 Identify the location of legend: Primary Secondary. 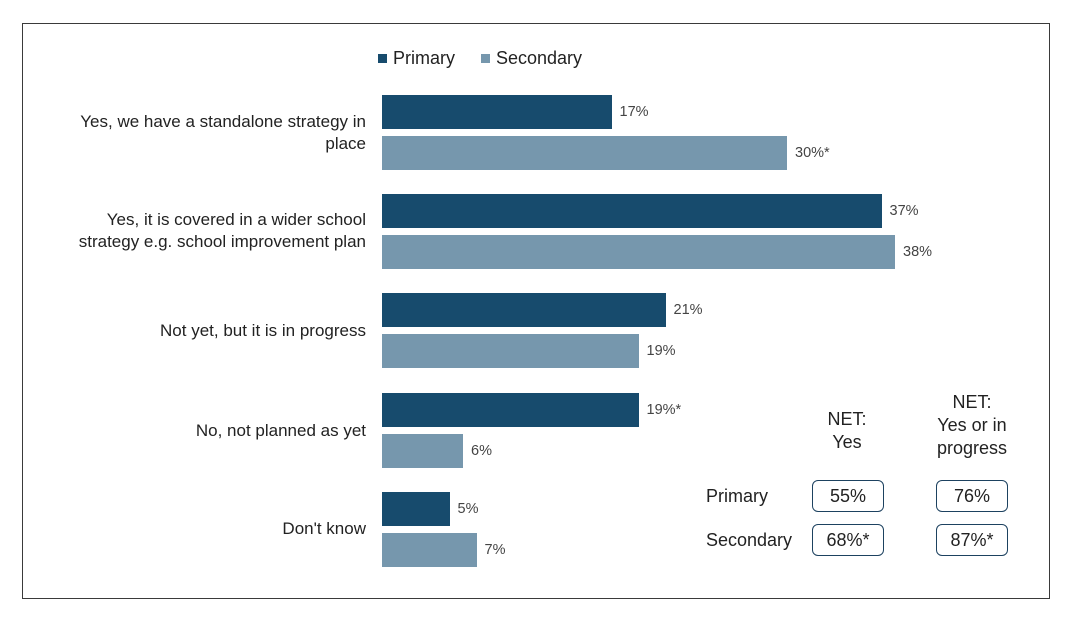
(493, 58).